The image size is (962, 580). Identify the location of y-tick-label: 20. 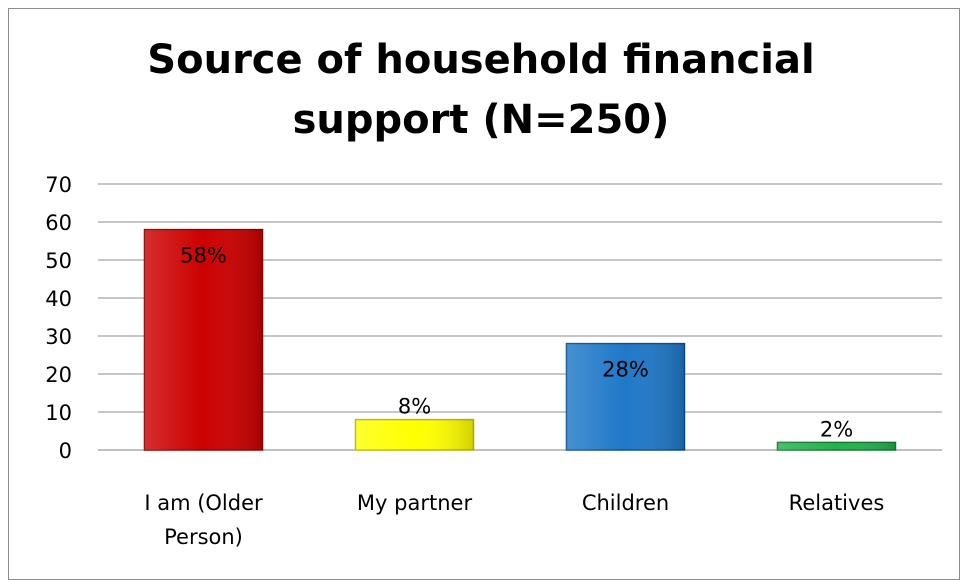
(58, 375).